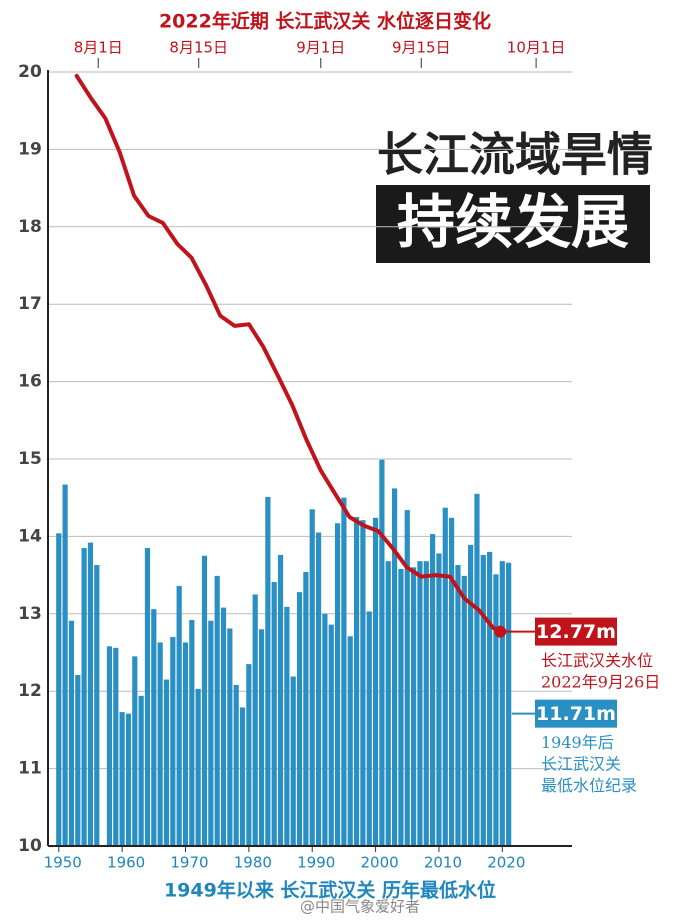 The image size is (690, 920). Describe the element at coordinates (30, 536) in the screenshot. I see `y-tick-label: 14` at that location.